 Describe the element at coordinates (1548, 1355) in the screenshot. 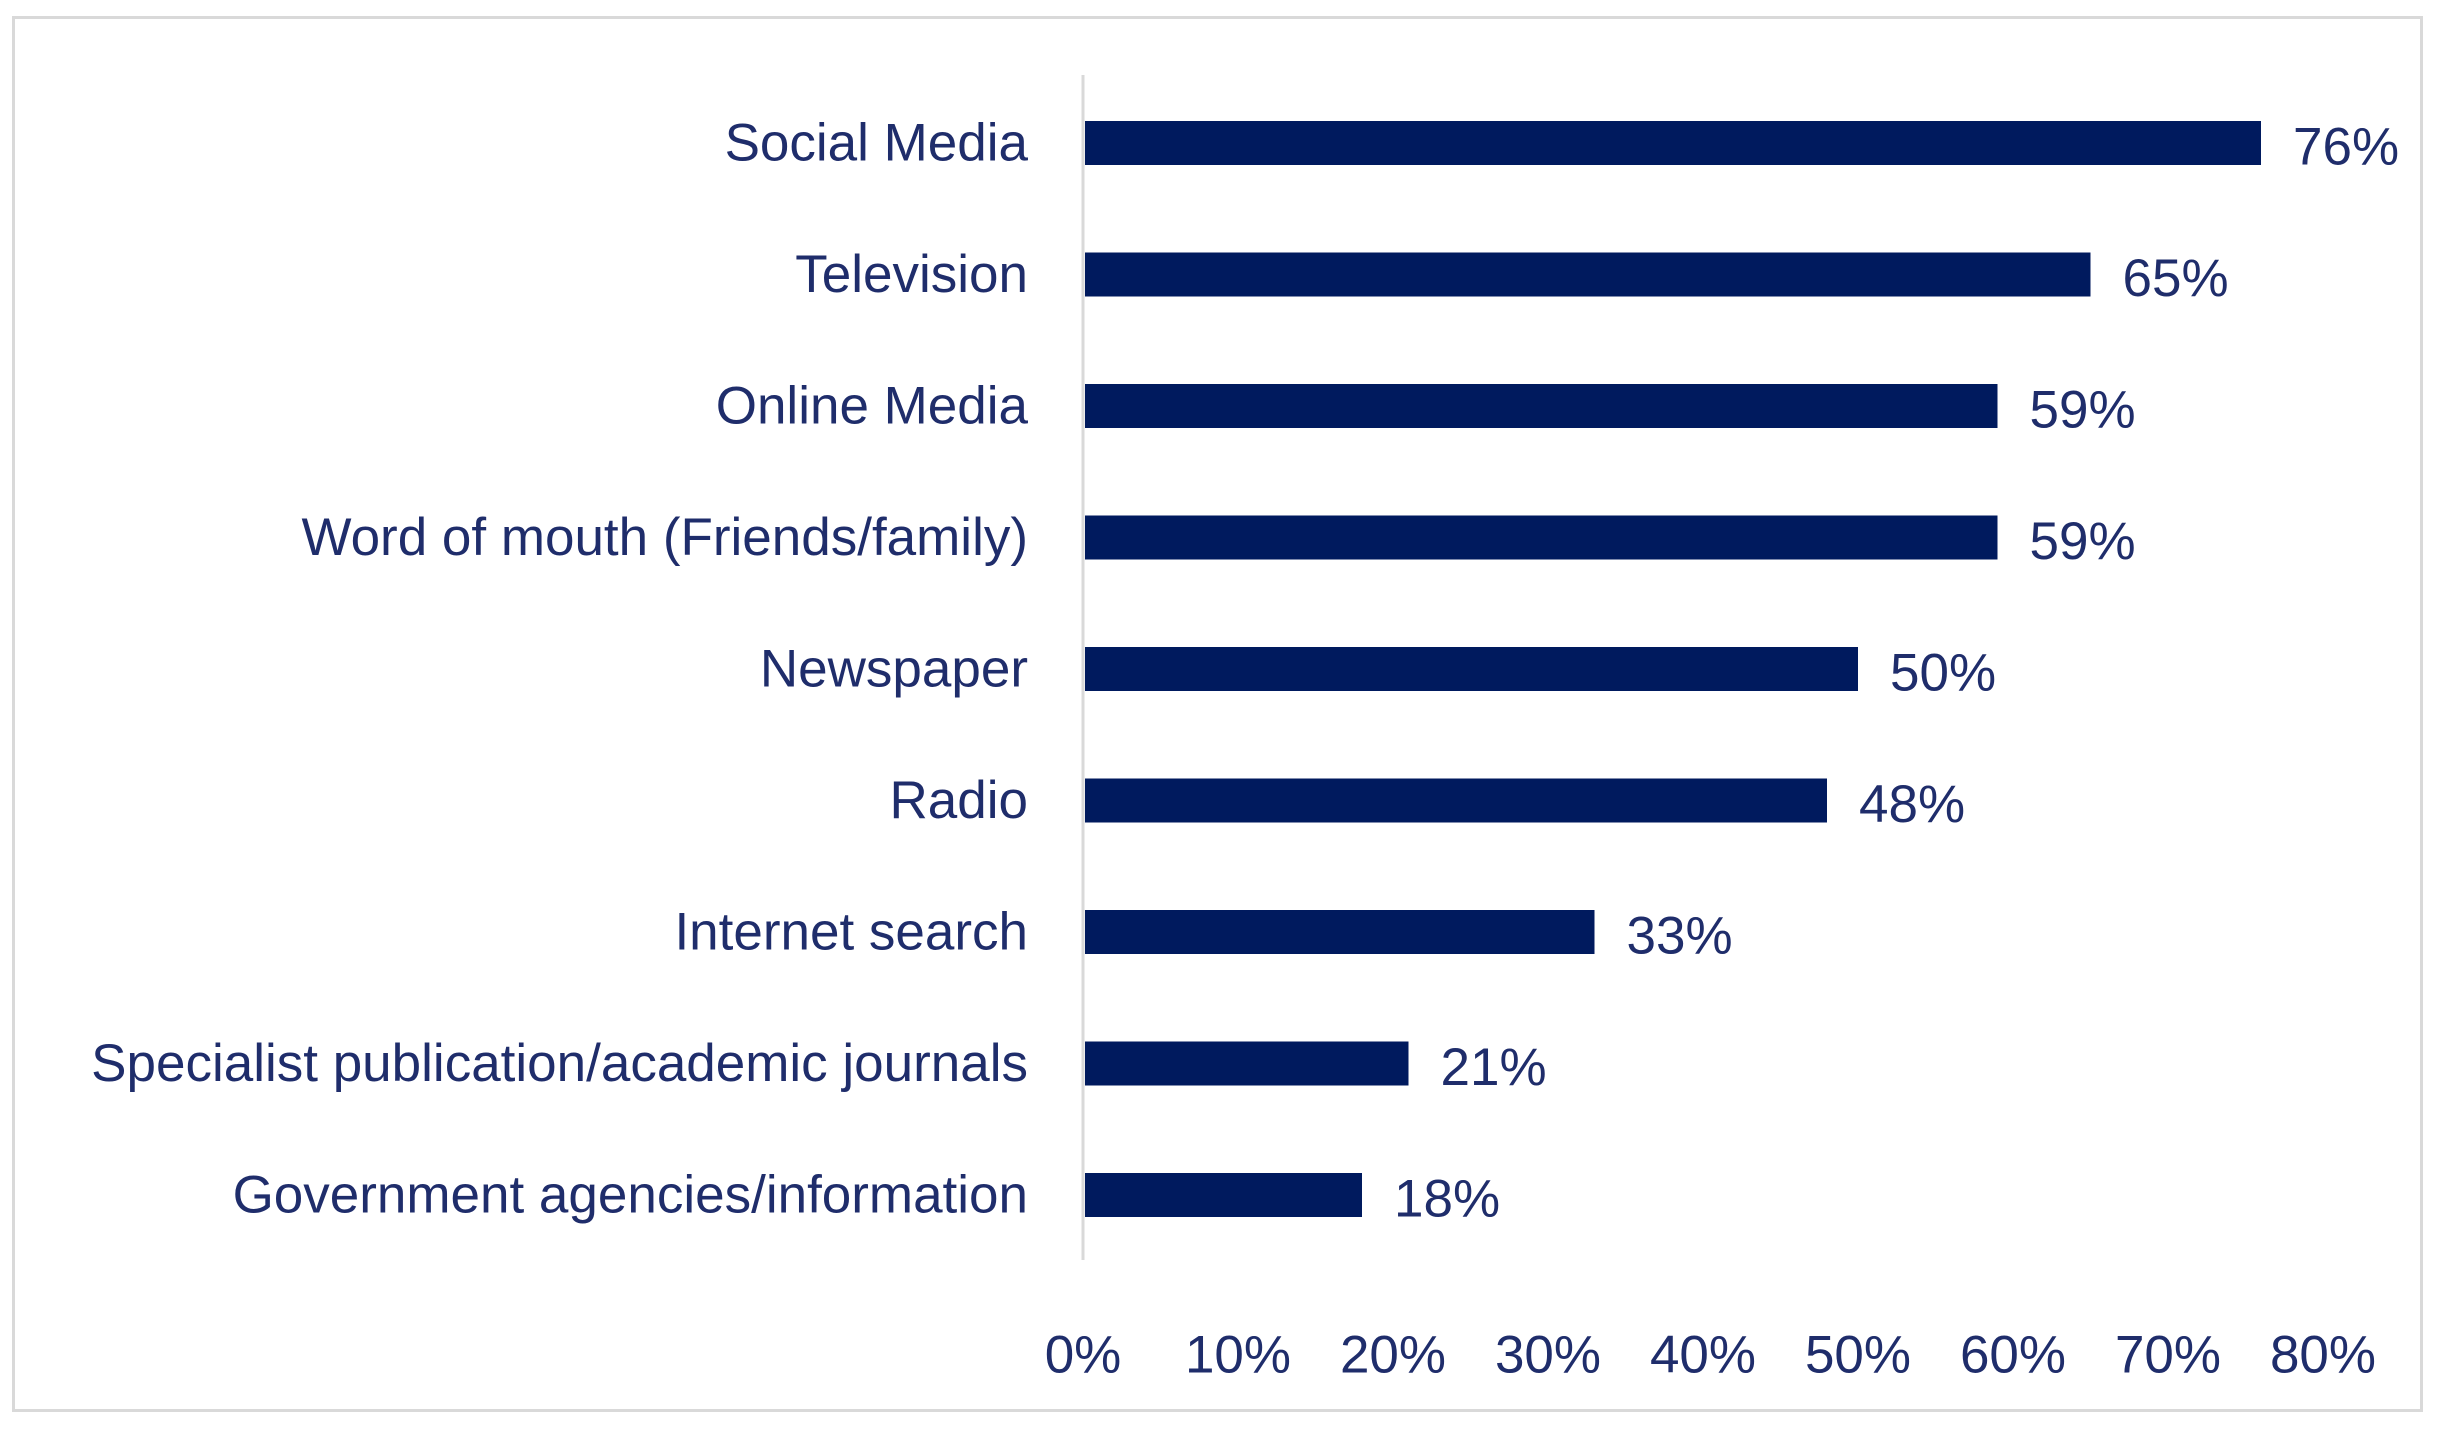

I see `x-tick-label: 30%` at that location.